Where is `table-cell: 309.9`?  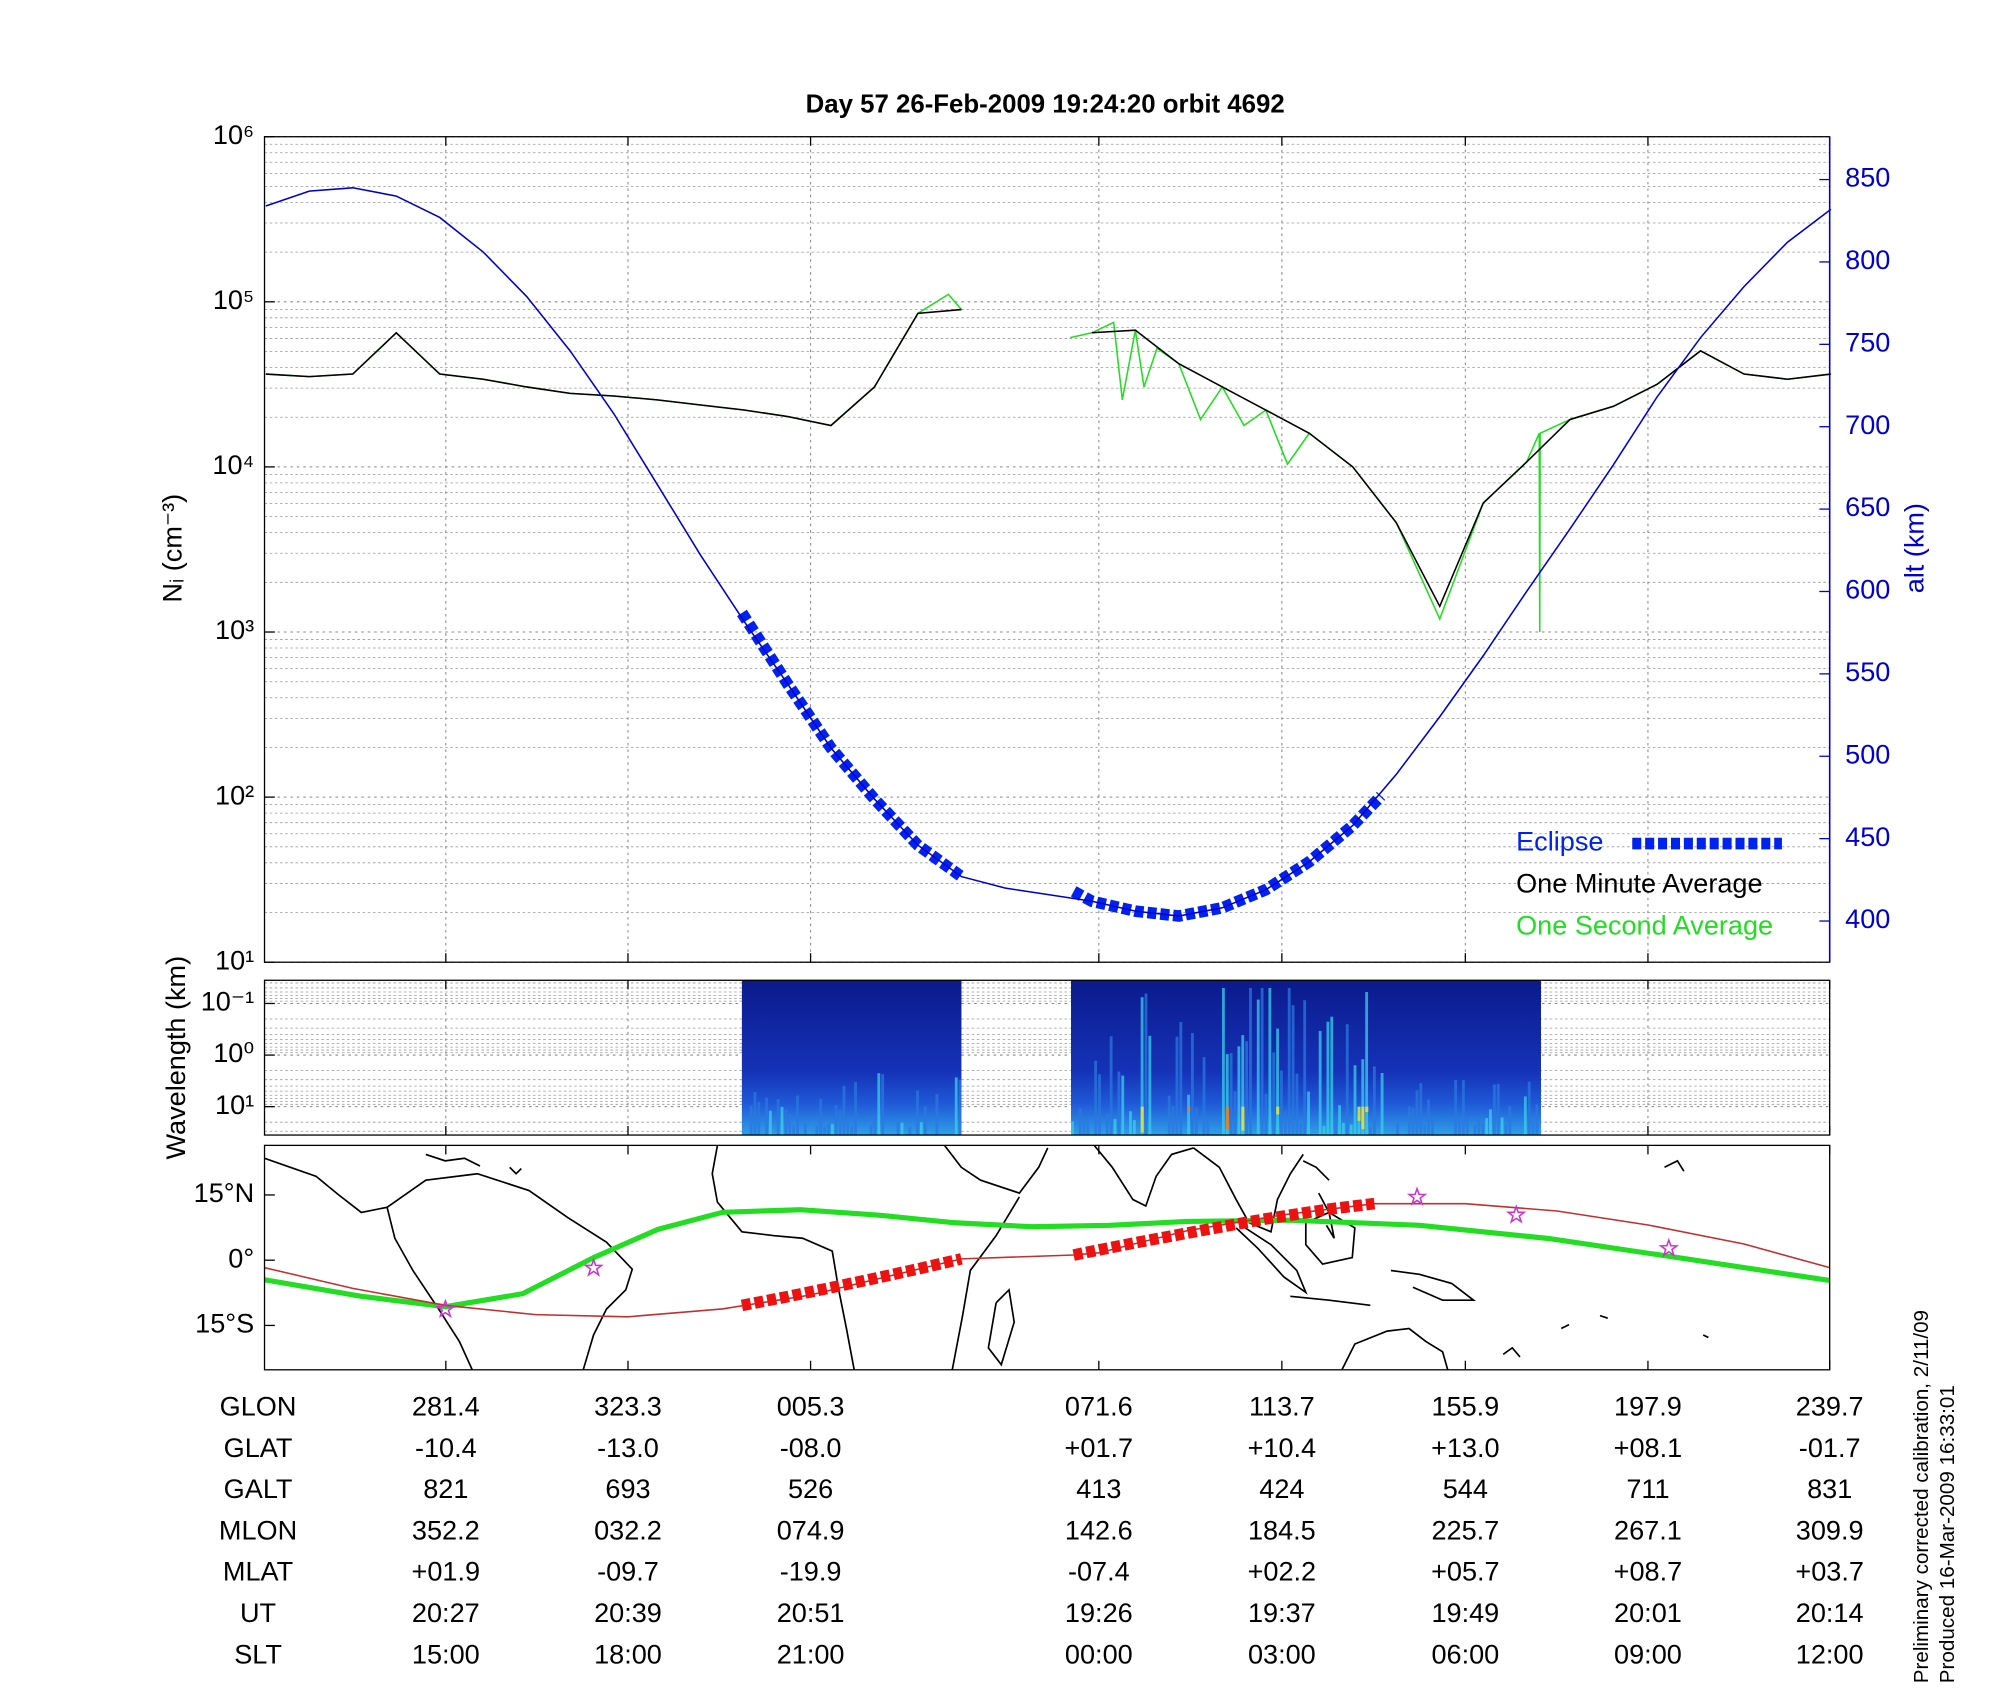
table-cell: 309.9 is located at coordinates (1830, 1529).